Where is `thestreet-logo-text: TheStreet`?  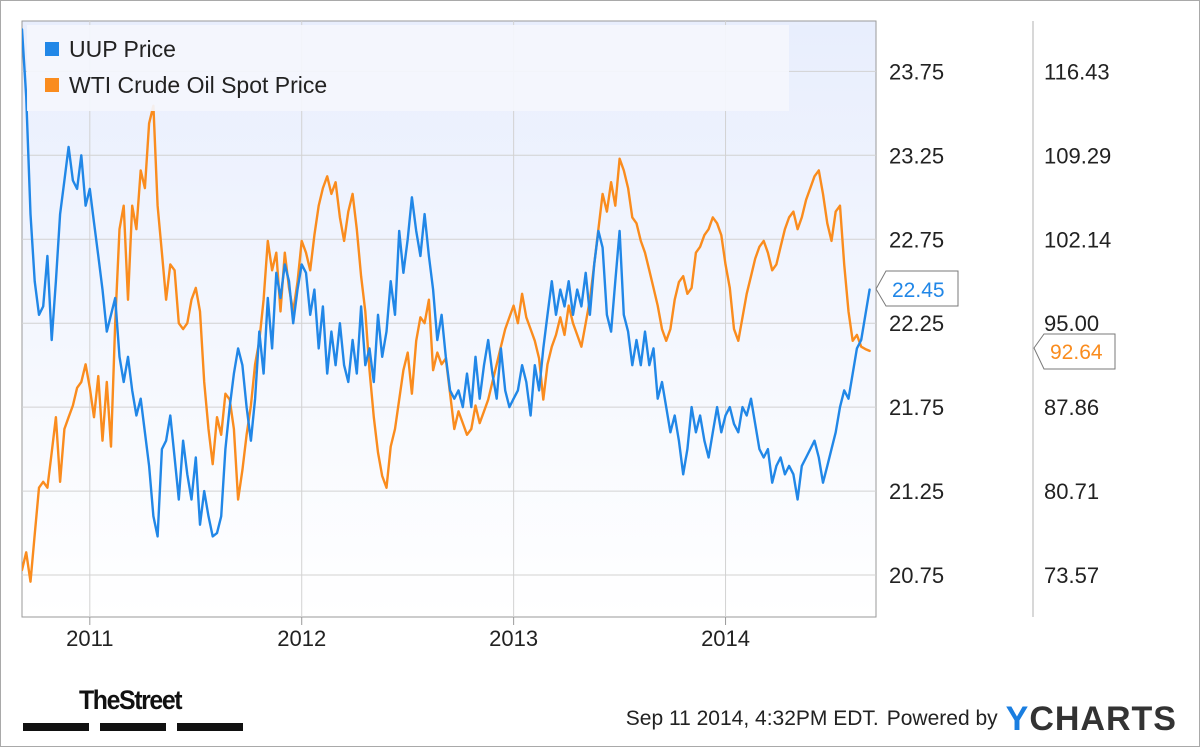
thestreet-logo-text: TheStreet is located at coordinates (131, 700).